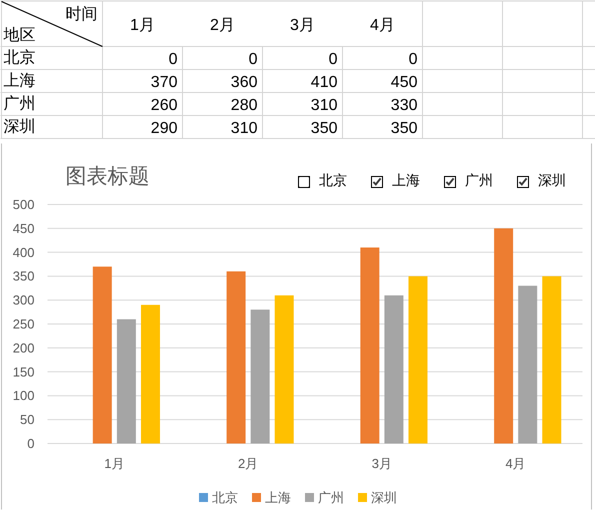 This screenshot has width=595, height=510. Describe the element at coordinates (20, 127) in the screenshot. I see `y-tick-label: 深圳` at that location.